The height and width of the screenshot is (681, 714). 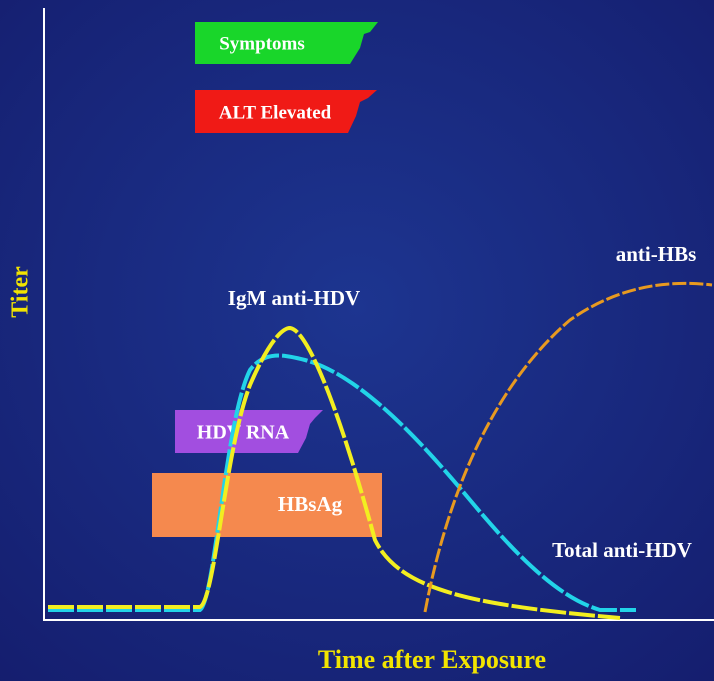 I want to click on symptoms-bar, so click(x=286, y=43).